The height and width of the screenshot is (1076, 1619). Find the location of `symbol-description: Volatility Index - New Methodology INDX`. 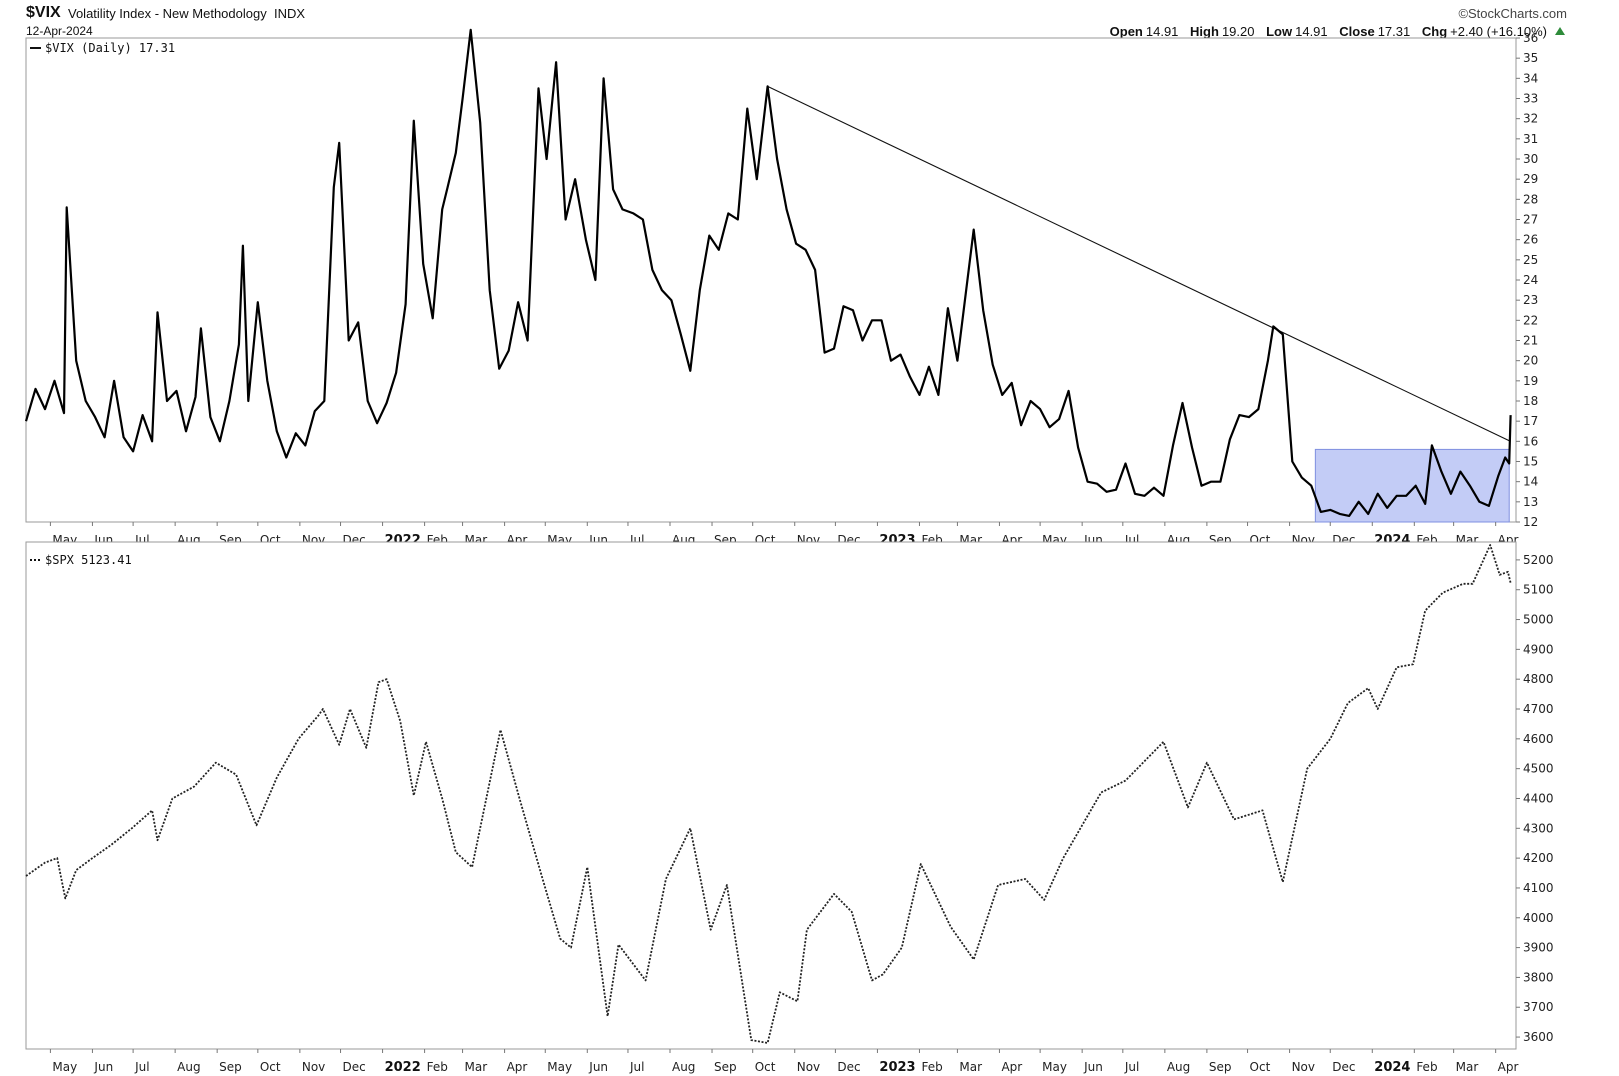

symbol-description: Volatility Index - New Methodology INDX is located at coordinates (186, 13).